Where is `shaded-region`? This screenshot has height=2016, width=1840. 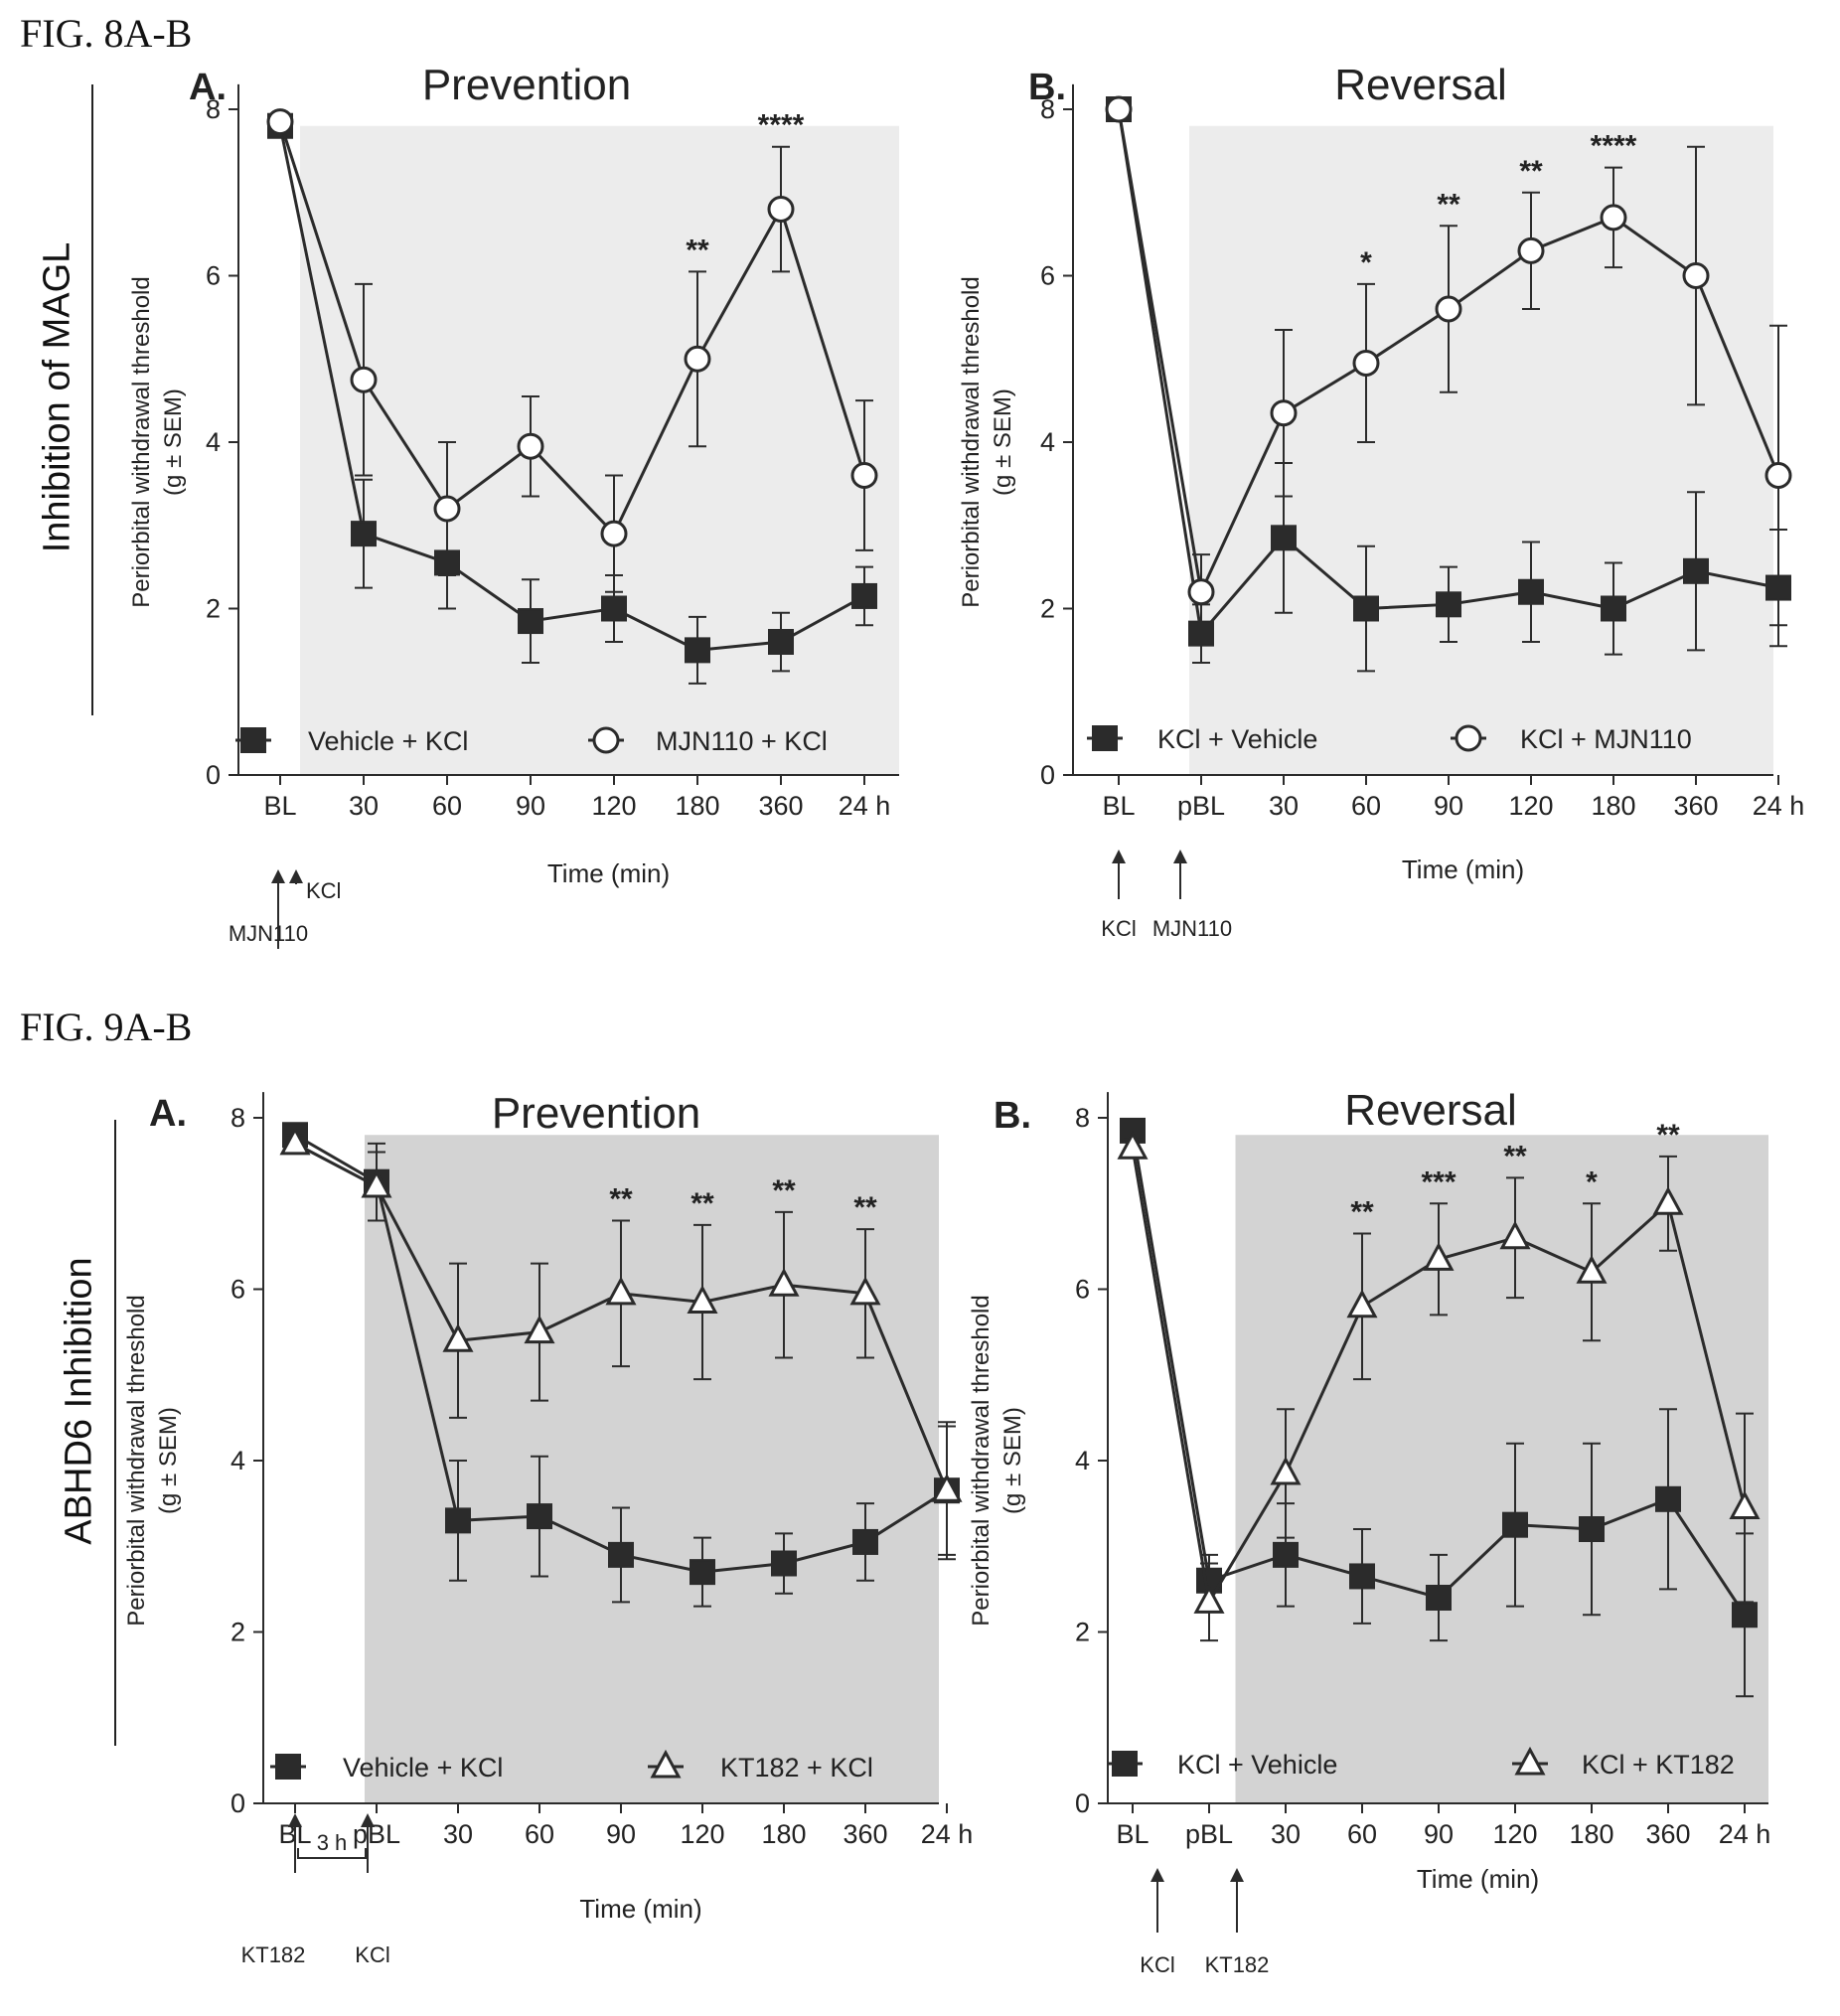 shaded-region is located at coordinates (652, 1469).